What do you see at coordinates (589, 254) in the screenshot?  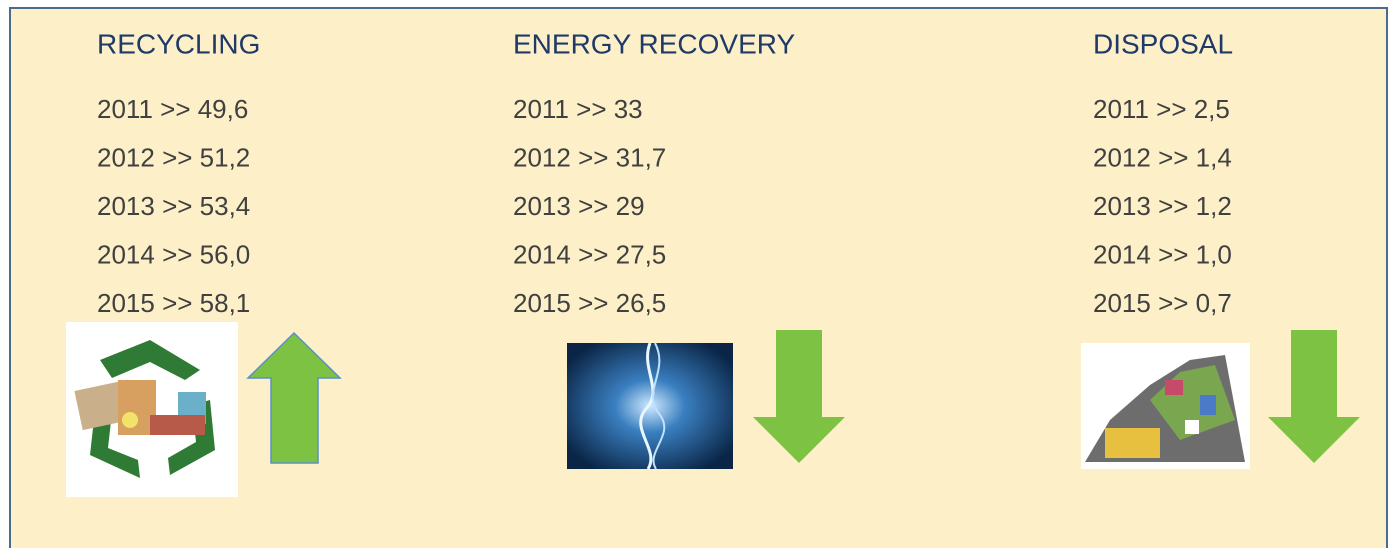 I see `value-line: 2014 >> 27,5` at bounding box center [589, 254].